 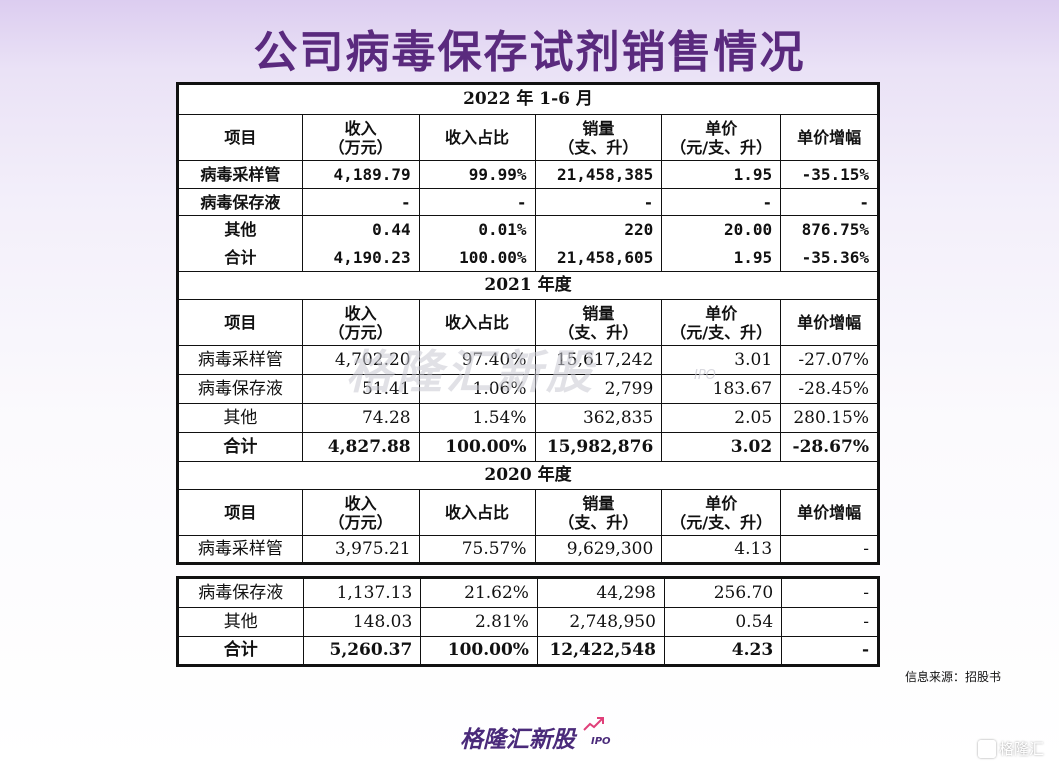 I want to click on row-revenue: 4,190.23, so click(x=360, y=257).